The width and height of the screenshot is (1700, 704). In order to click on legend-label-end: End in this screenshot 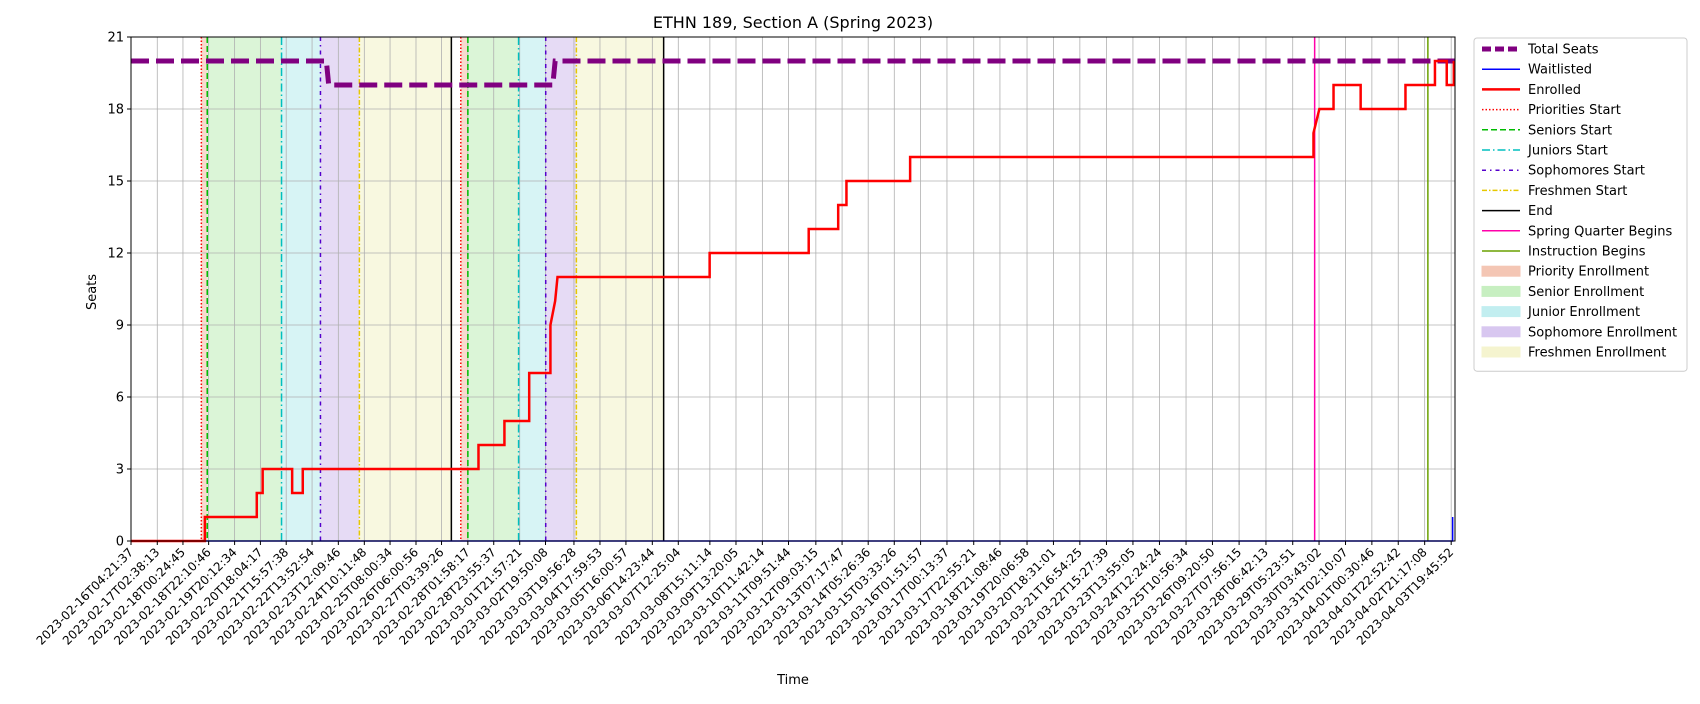, I will do `click(1540, 211)`.